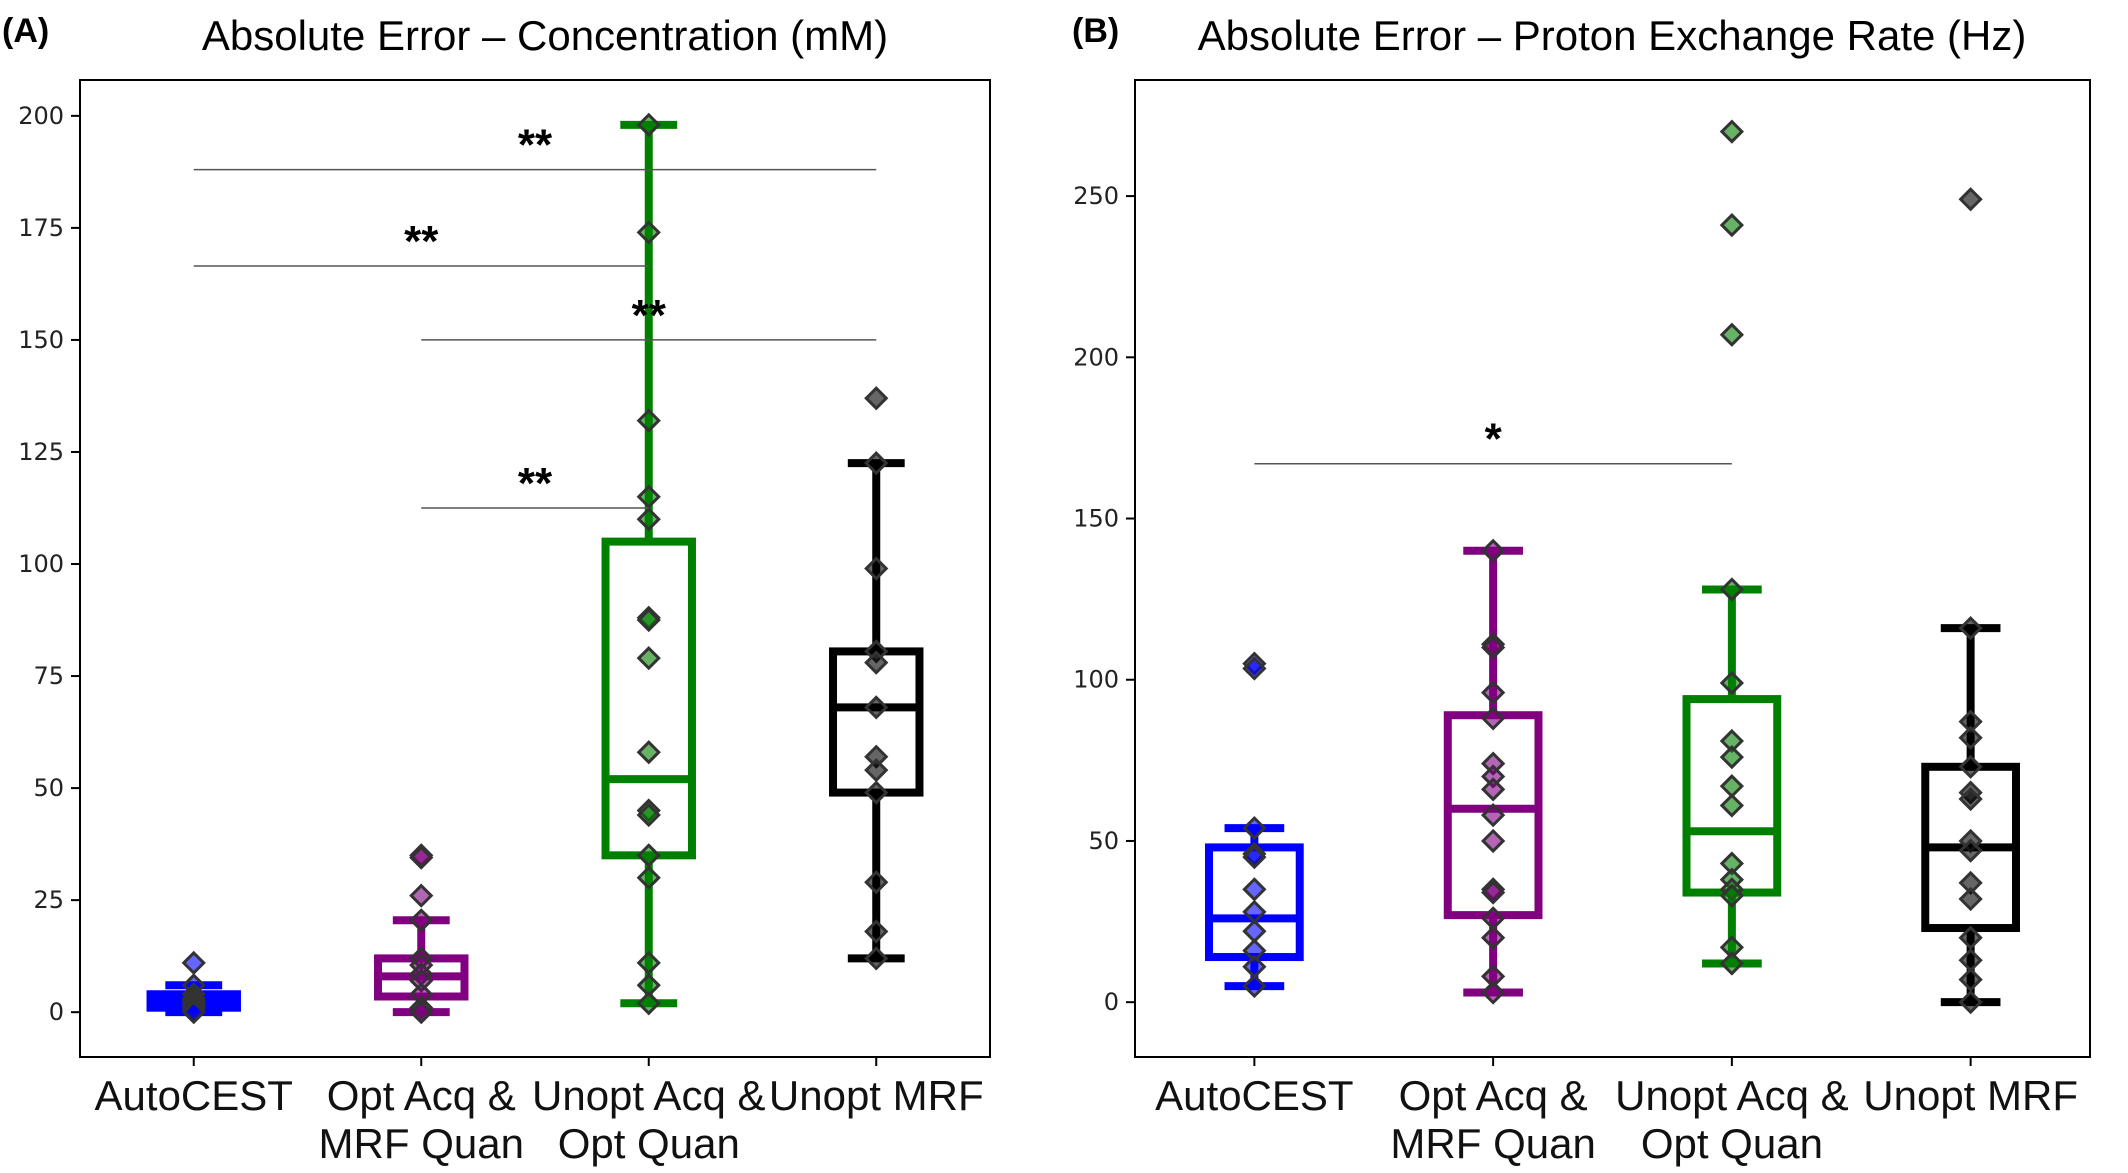  I want to click on y-tick-label: 125, so click(41, 452).